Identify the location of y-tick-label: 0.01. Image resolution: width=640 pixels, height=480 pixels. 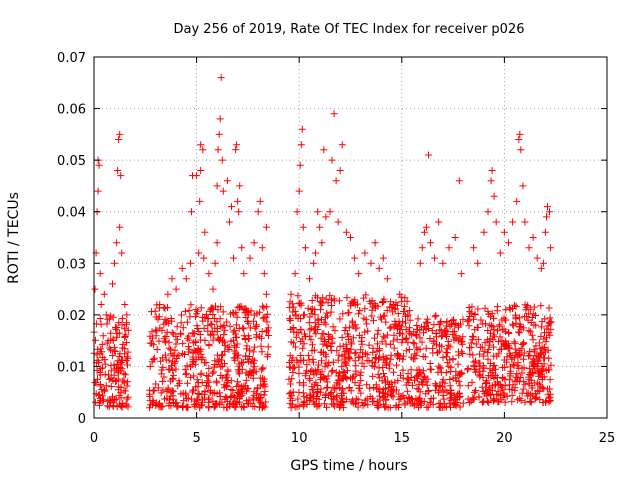
(71, 367).